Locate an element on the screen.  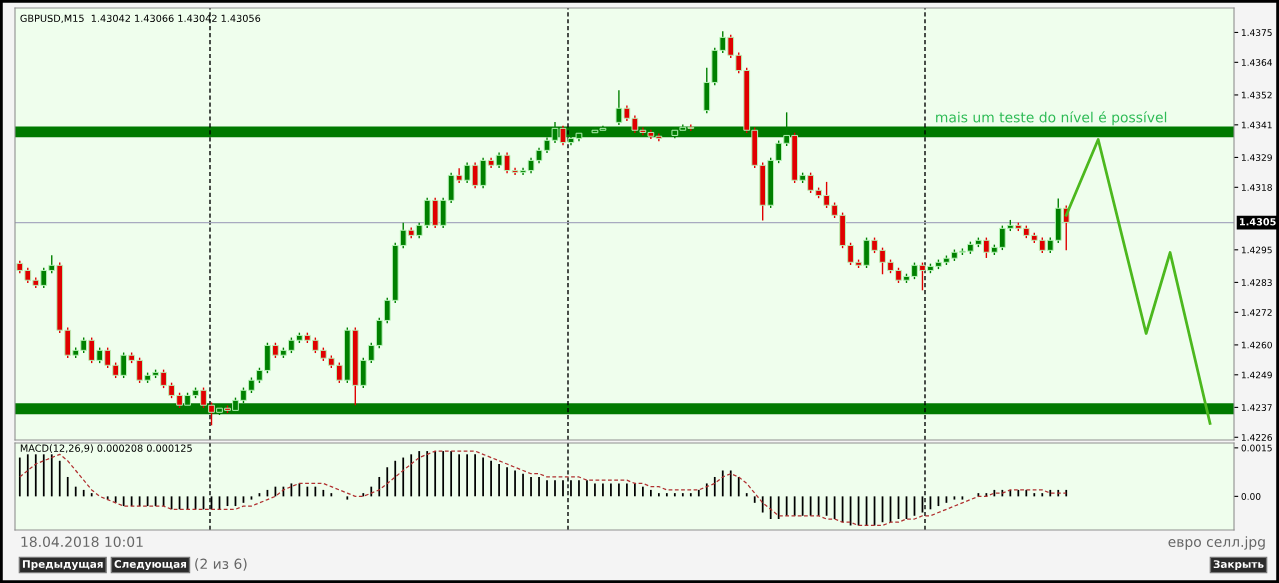
y-tick-label: 1.4364 is located at coordinates (1257, 62).